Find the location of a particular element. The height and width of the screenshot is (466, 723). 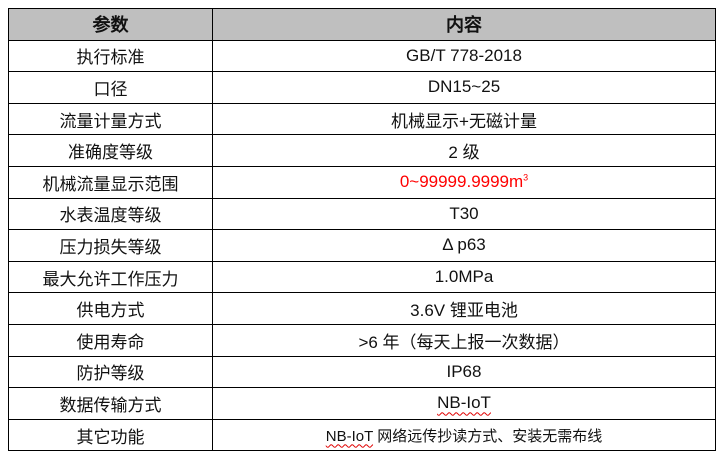

value-cell: Δ p63 is located at coordinates (464, 245).